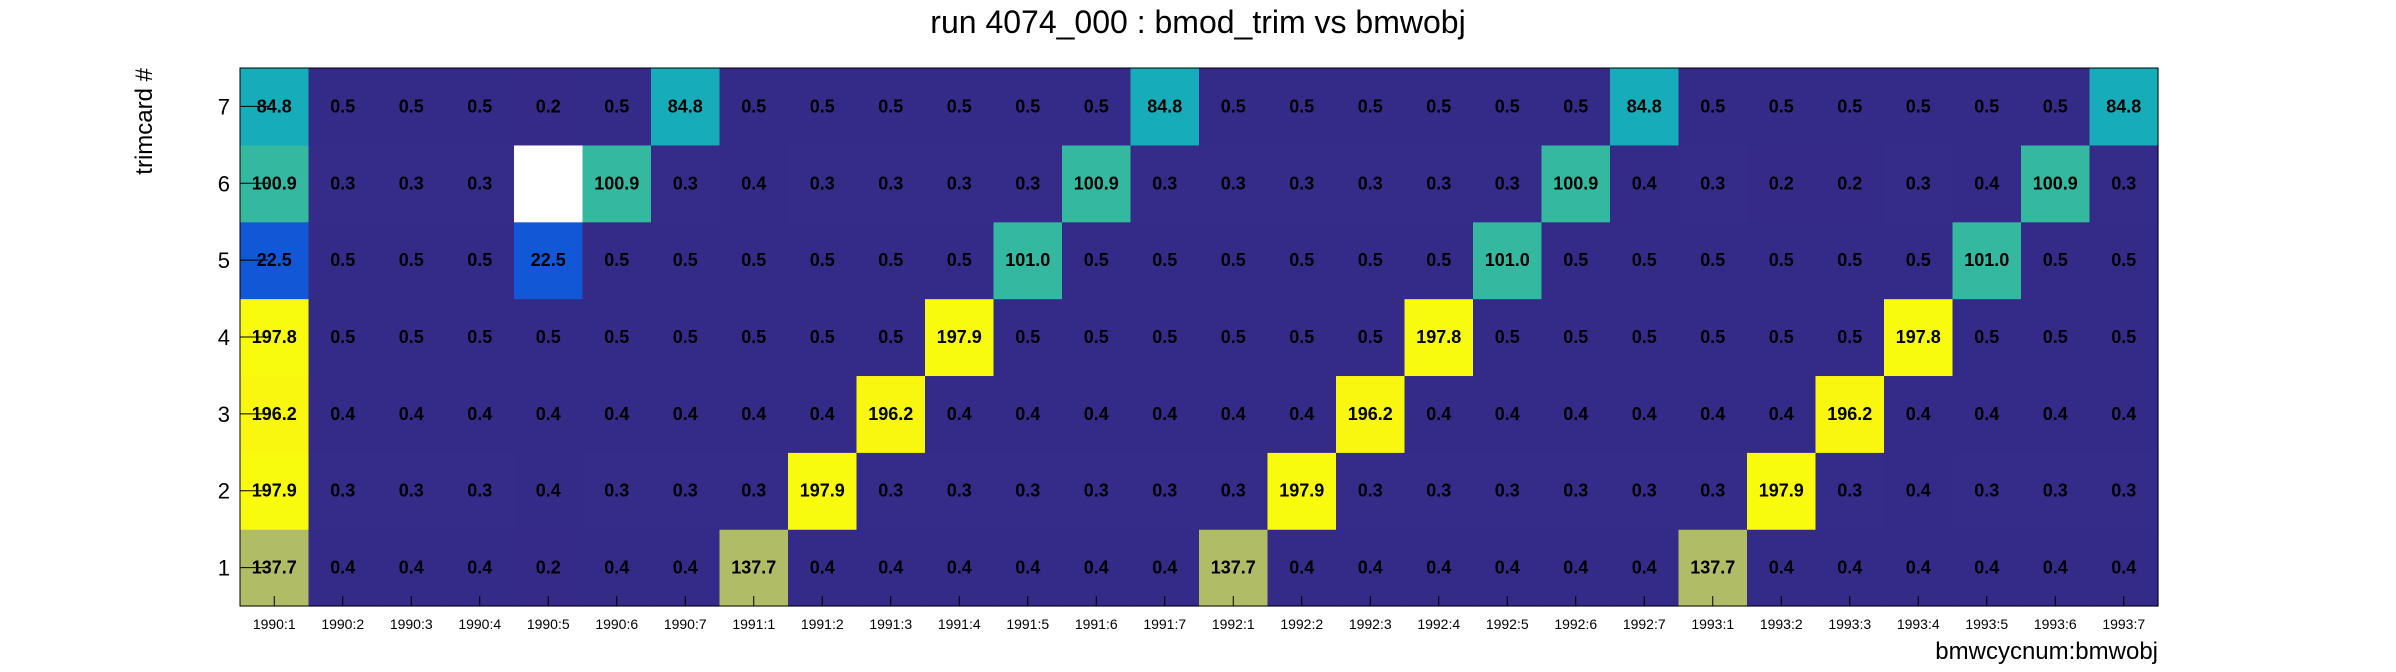 The width and height of the screenshot is (2396, 672). Describe the element at coordinates (959, 624) in the screenshot. I see `x-tick-label: 1991:4` at that location.